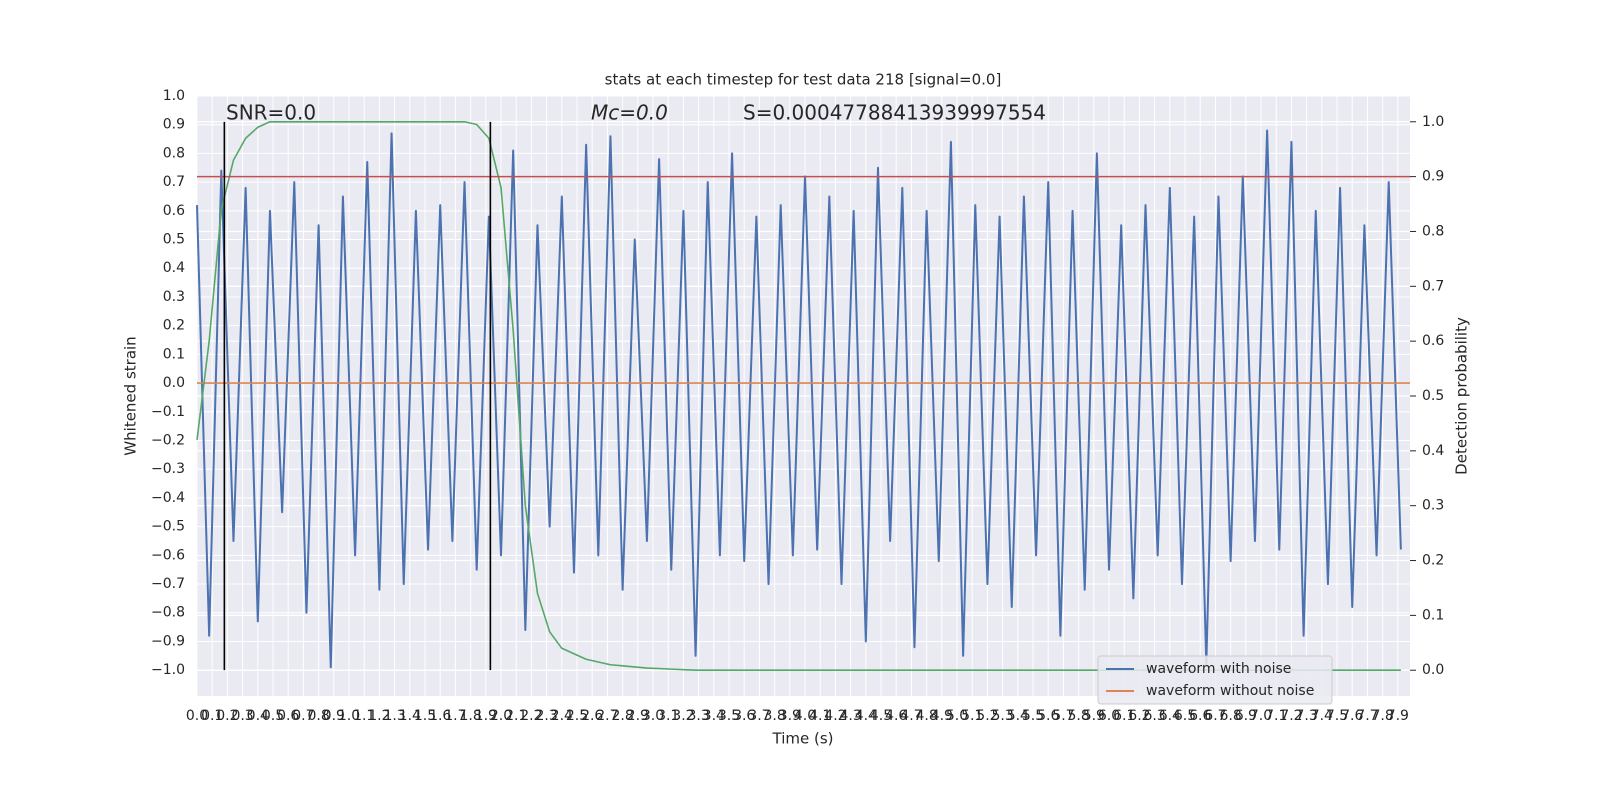 The height and width of the screenshot is (800, 1600). Describe the element at coordinates (470, 716) in the screenshot. I see `x-tick-label: 1.8` at that location.